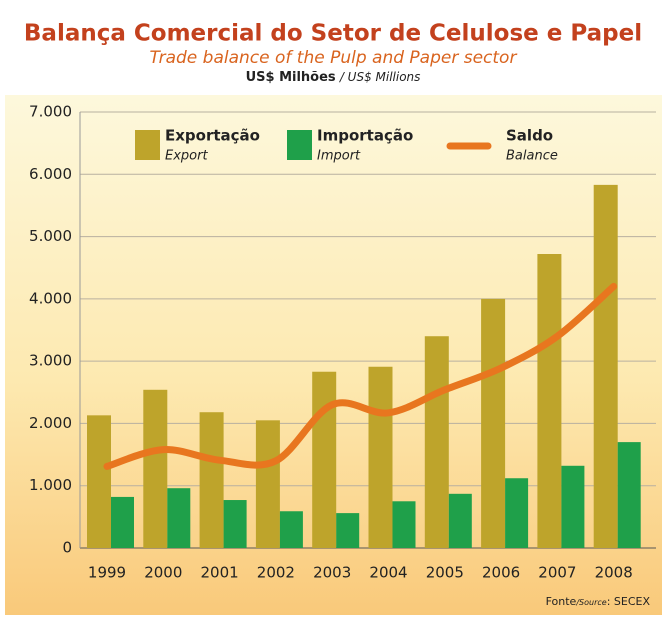 The width and height of the screenshot is (667, 621). What do you see at coordinates (529, 136) in the screenshot?
I see `legend-label: Saldo` at bounding box center [529, 136].